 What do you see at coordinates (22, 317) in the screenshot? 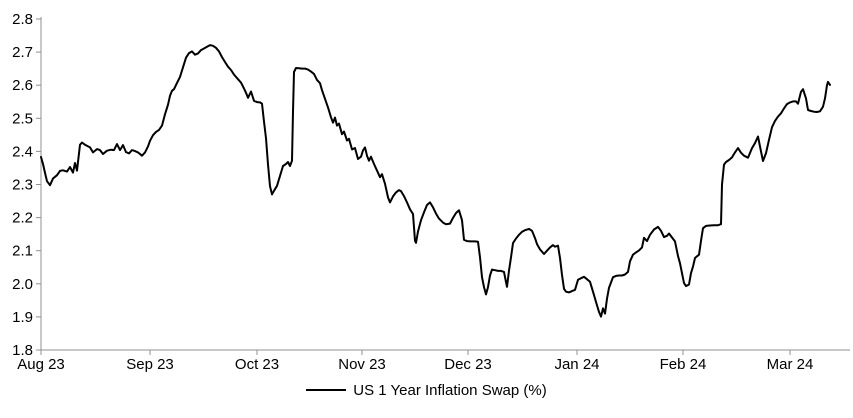
I see `y-tick-label: 1.9` at bounding box center [22, 317].